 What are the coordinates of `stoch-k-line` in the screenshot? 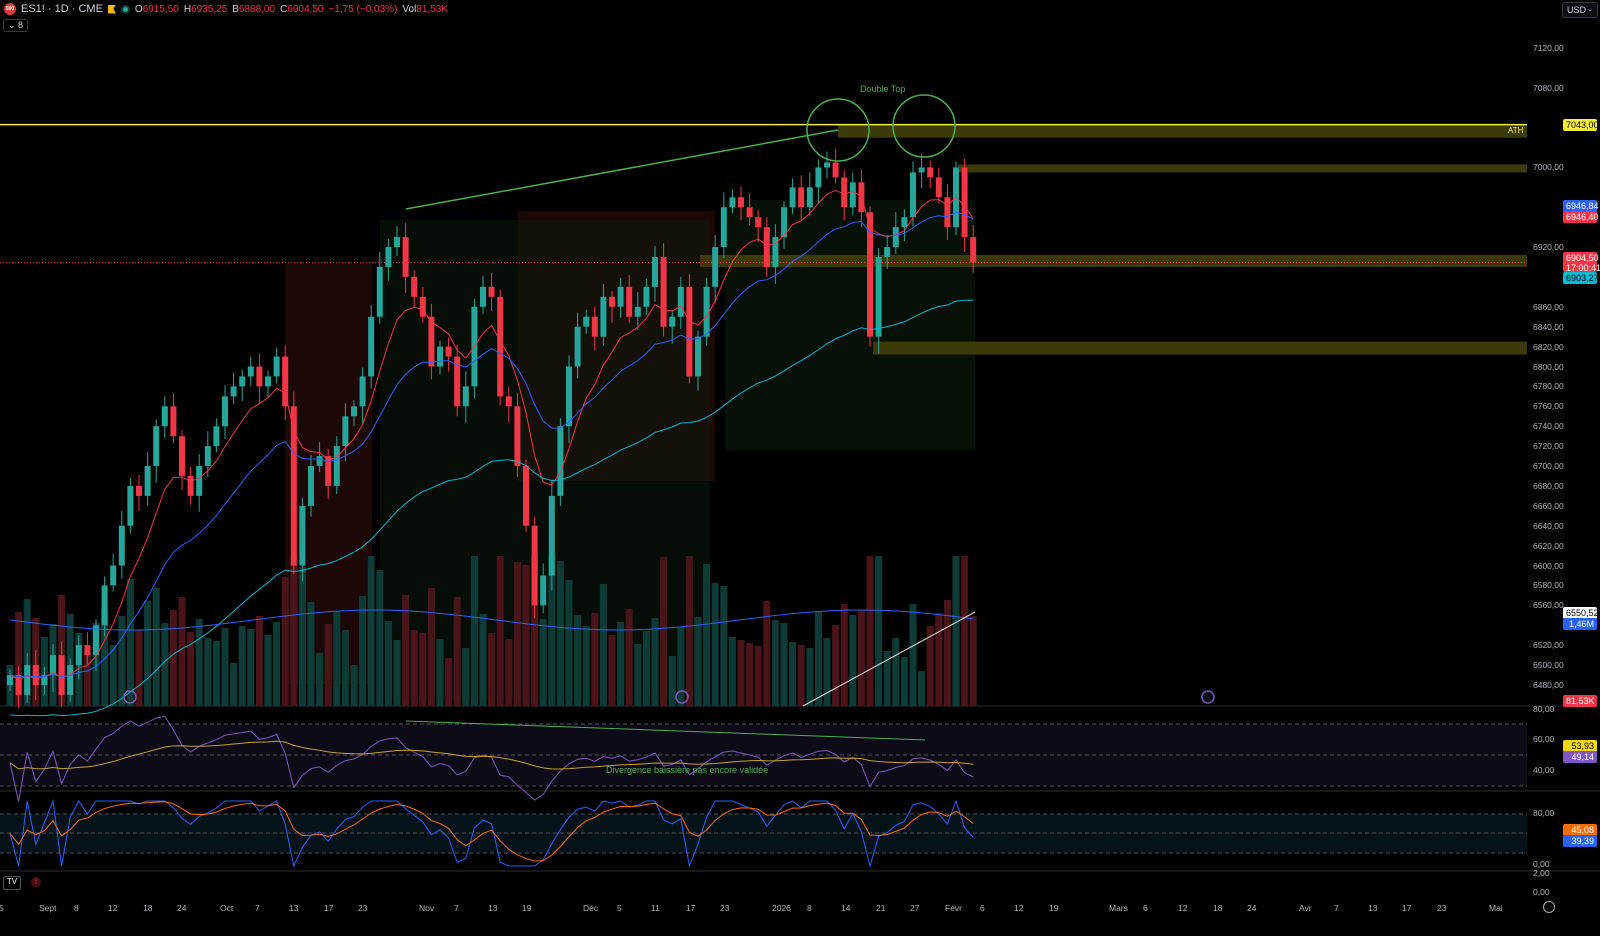 It's located at (491, 833).